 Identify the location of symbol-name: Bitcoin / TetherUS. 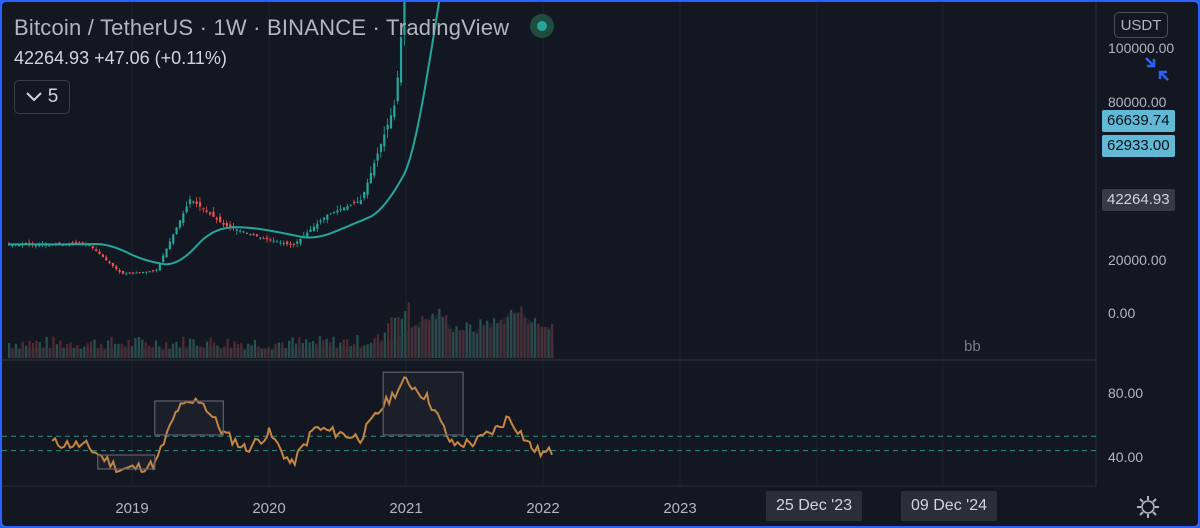
(104, 27).